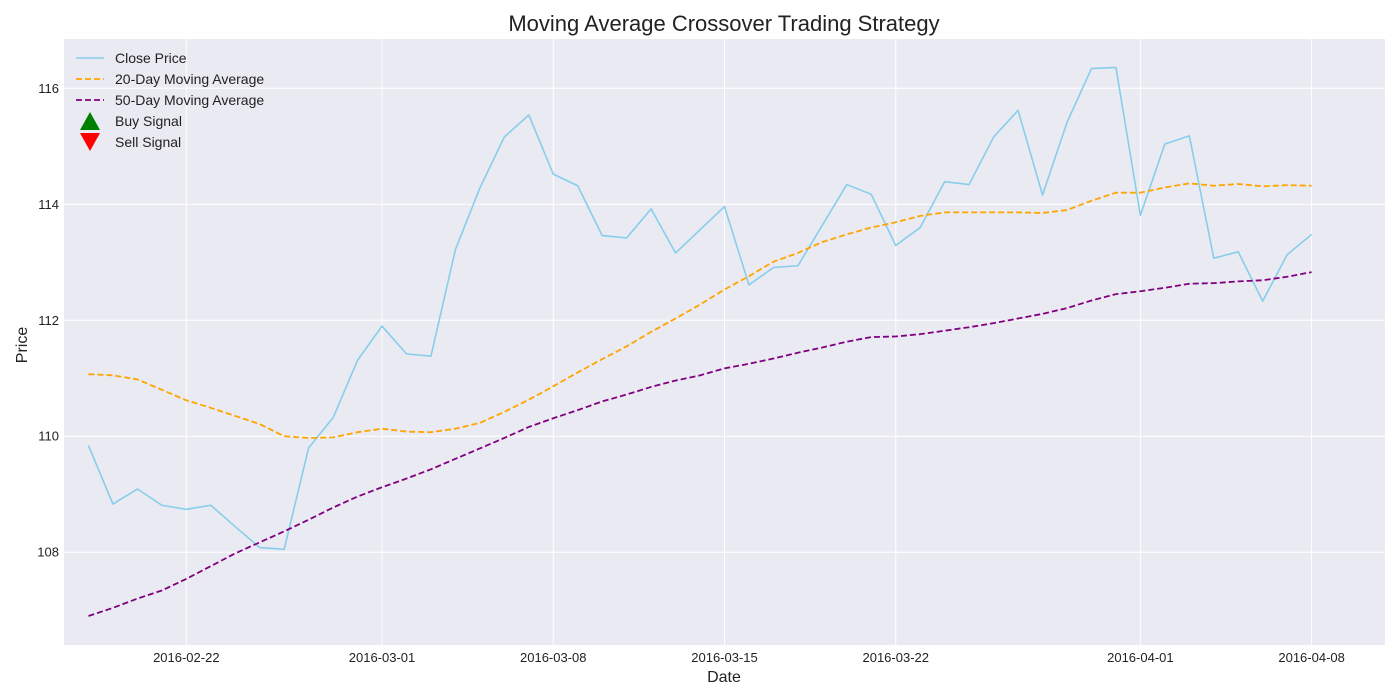 The width and height of the screenshot is (1400, 700). I want to click on x-tick-label: 2016-03-08, so click(553, 657).